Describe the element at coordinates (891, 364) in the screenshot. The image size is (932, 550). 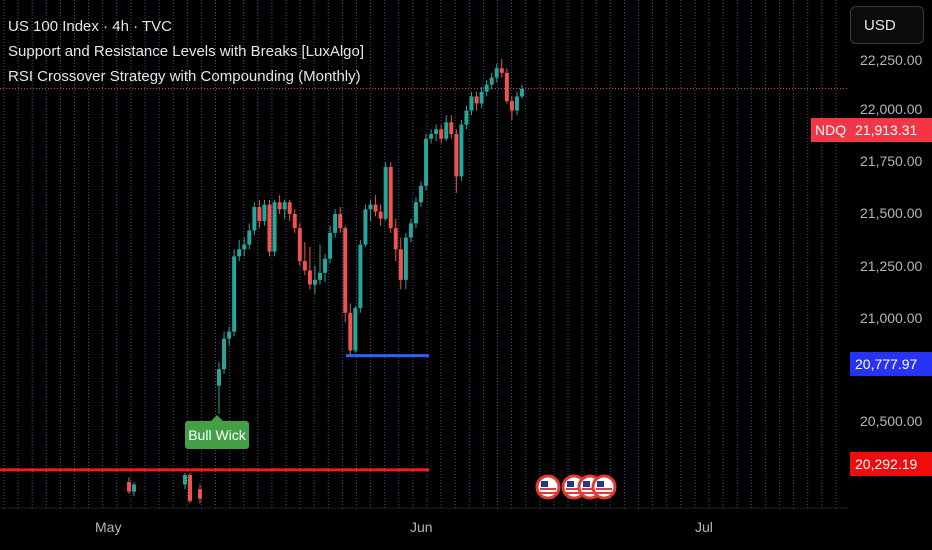
I see `support-price-tag: 20,777.97` at that location.